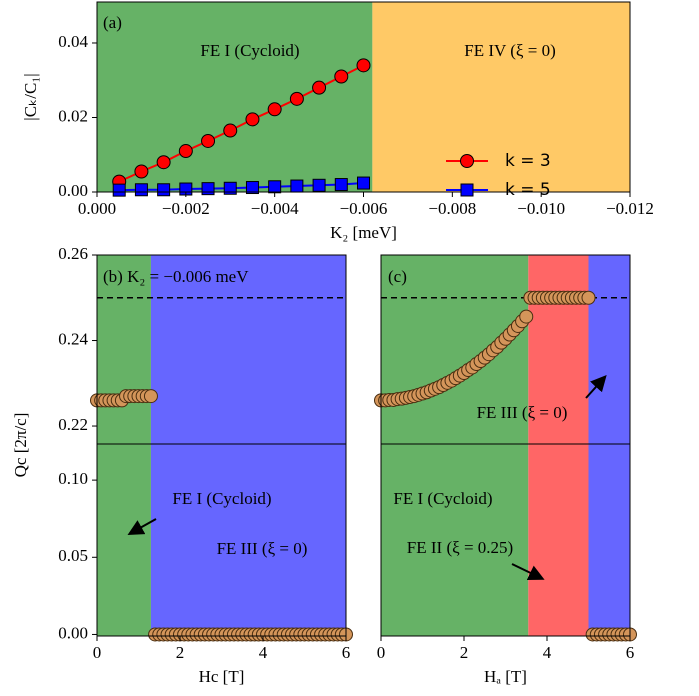 The image size is (699, 696). What do you see at coordinates (20, 445) in the screenshot?
I see `y-axis-label: Qc [2π/c]` at bounding box center [20, 445].